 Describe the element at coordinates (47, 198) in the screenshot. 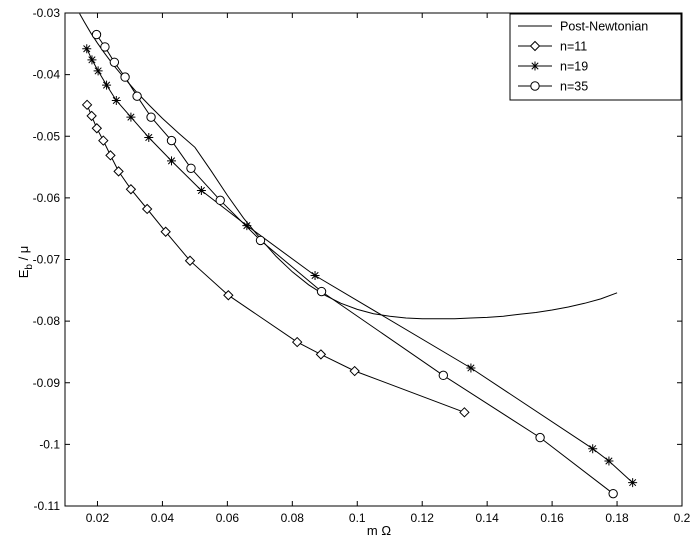

I see `y-tick-label: -0.06` at that location.